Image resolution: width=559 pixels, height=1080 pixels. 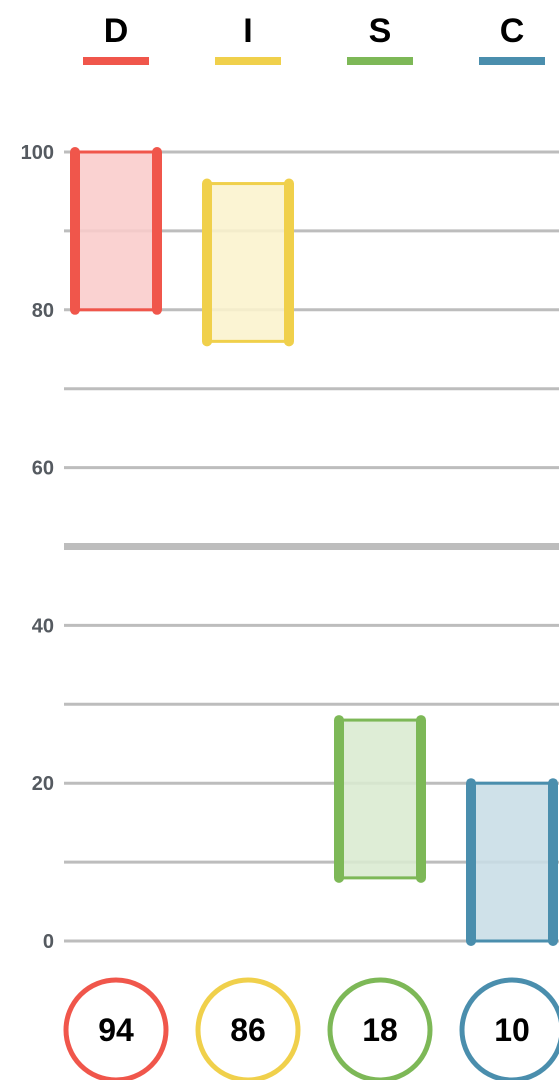 I want to click on score-value-i: 86, so click(x=248, y=1030).